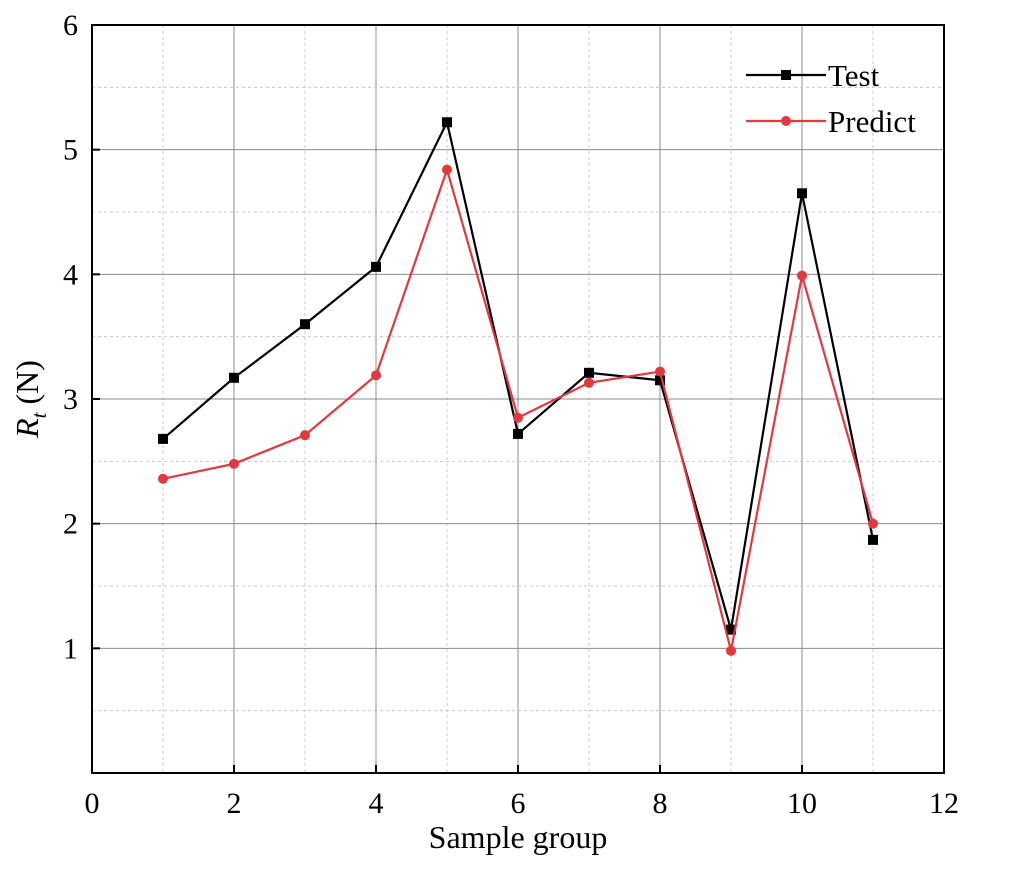 The width and height of the screenshot is (1010, 870). What do you see at coordinates (802, 803) in the screenshot?
I see `x-tick-label: 10` at bounding box center [802, 803].